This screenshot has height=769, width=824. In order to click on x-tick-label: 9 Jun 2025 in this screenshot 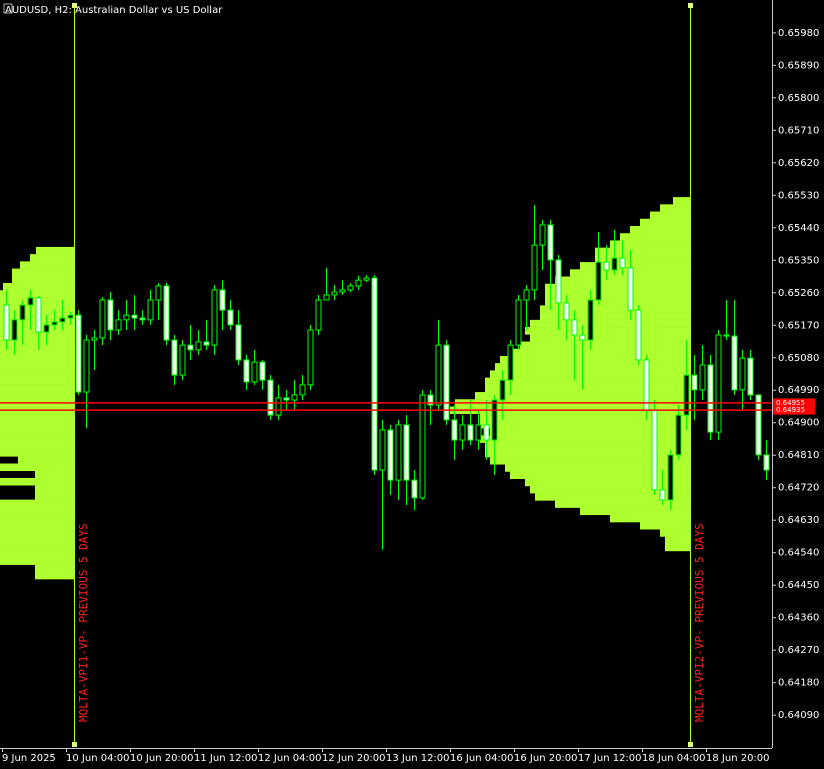, I will do `click(29, 758)`.